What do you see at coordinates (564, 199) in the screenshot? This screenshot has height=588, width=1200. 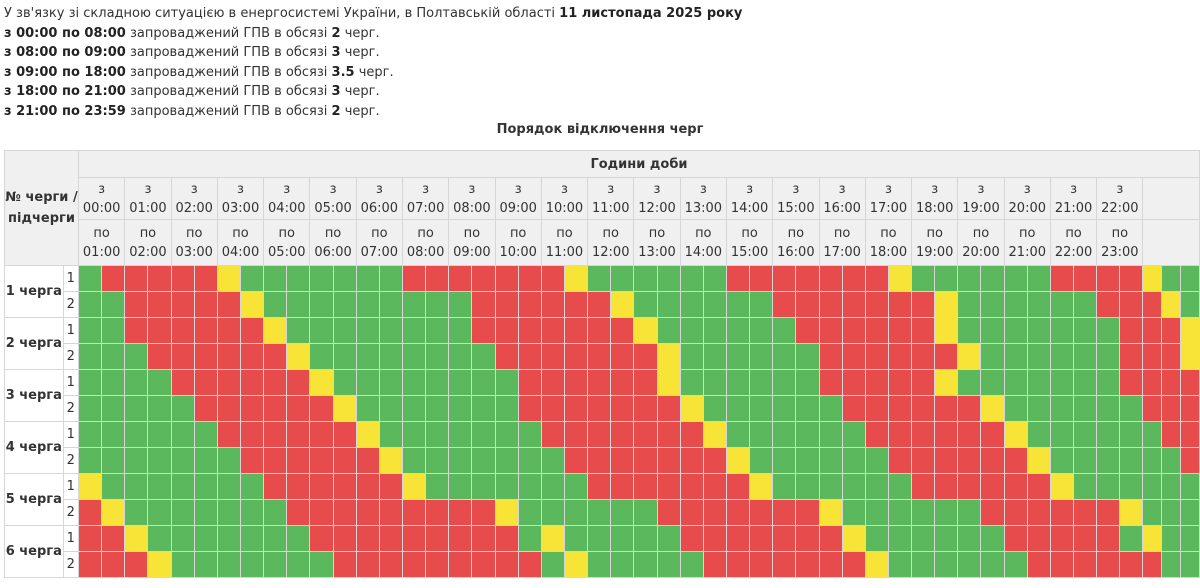 I see `hour-start-header: з 10:00` at bounding box center [564, 199].